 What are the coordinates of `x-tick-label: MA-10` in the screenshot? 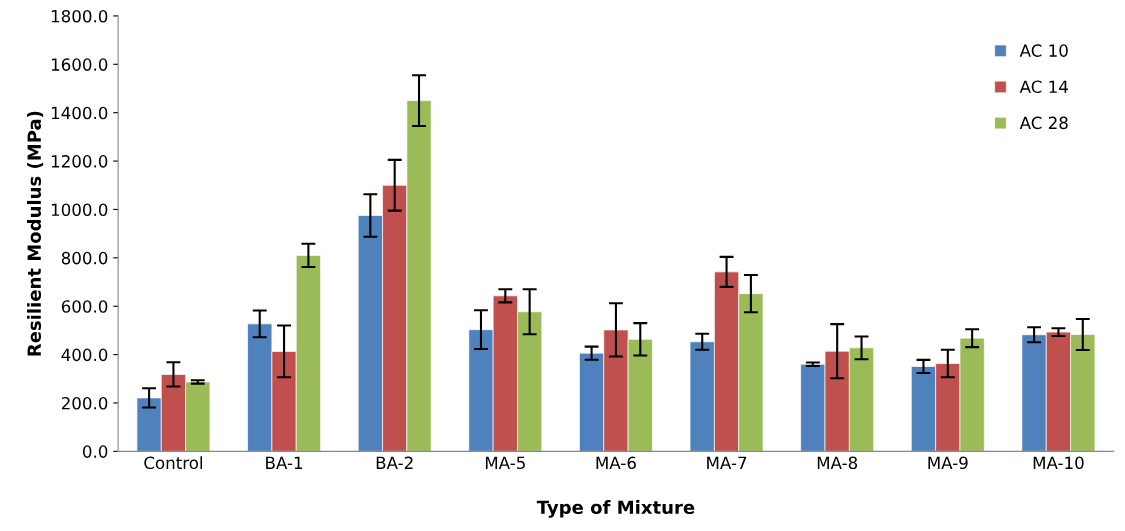 It's located at (1058, 463).